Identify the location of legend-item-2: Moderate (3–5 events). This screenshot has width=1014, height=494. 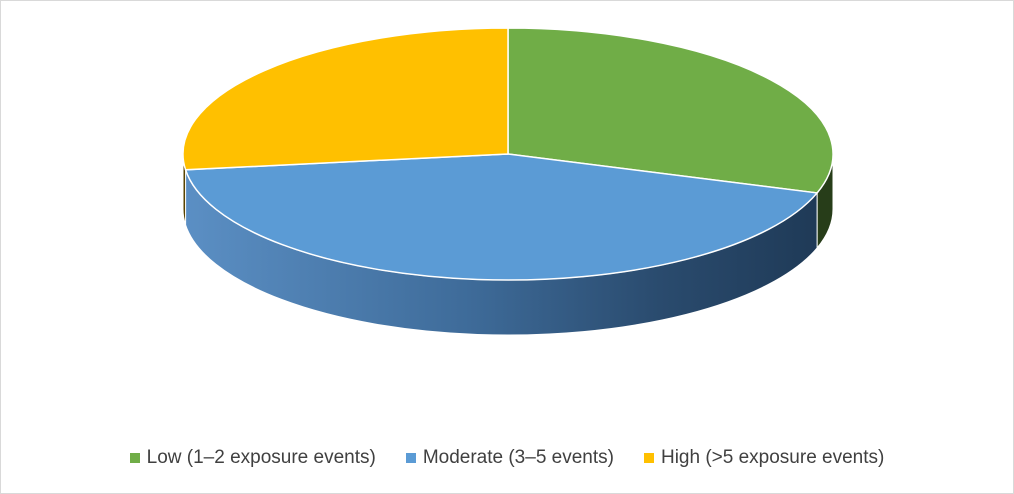
(509, 458).